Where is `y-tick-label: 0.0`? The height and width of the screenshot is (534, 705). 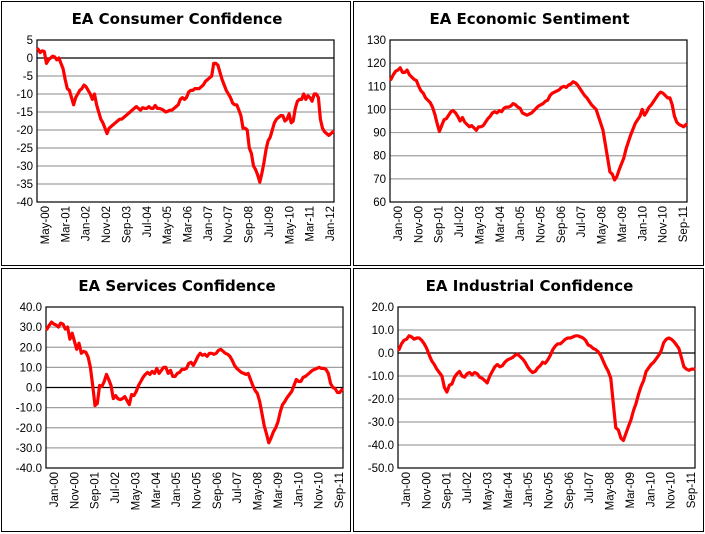
y-tick-label: 0.0 is located at coordinates (34, 389).